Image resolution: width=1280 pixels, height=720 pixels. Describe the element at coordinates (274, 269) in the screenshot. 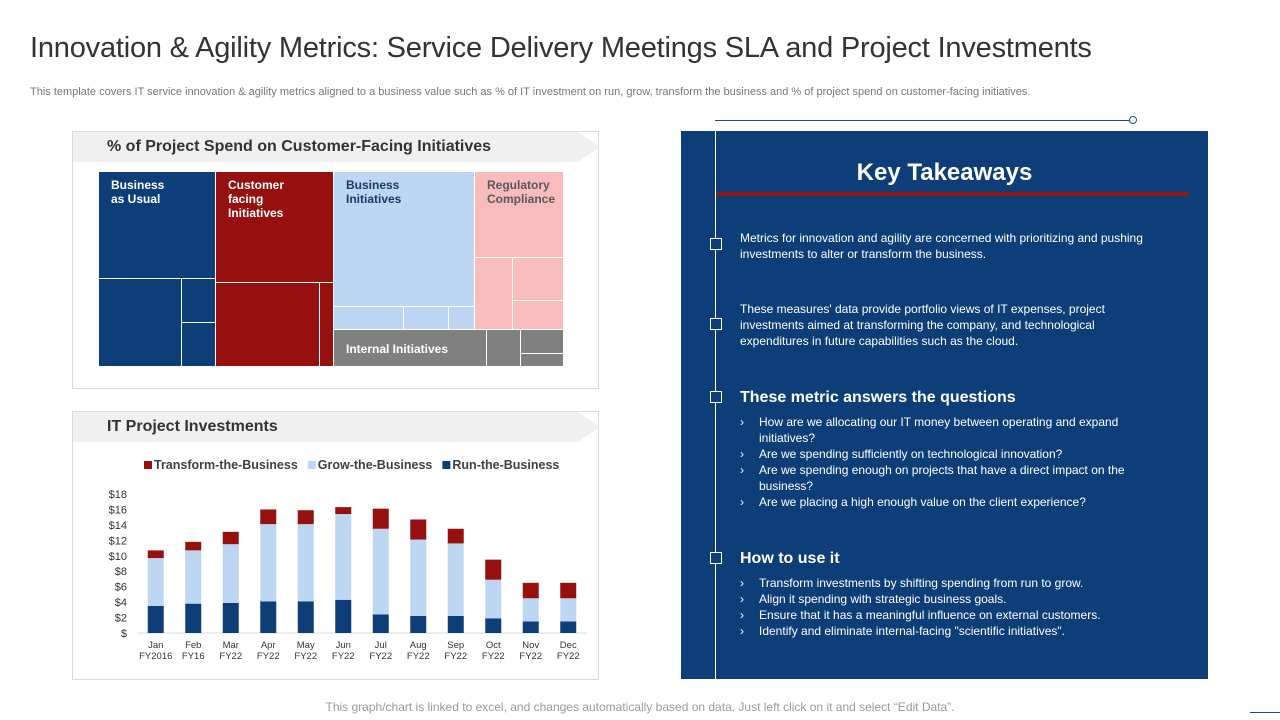

I see `treemap-tile-customer-facing: Customer facing Initiatives` at that location.